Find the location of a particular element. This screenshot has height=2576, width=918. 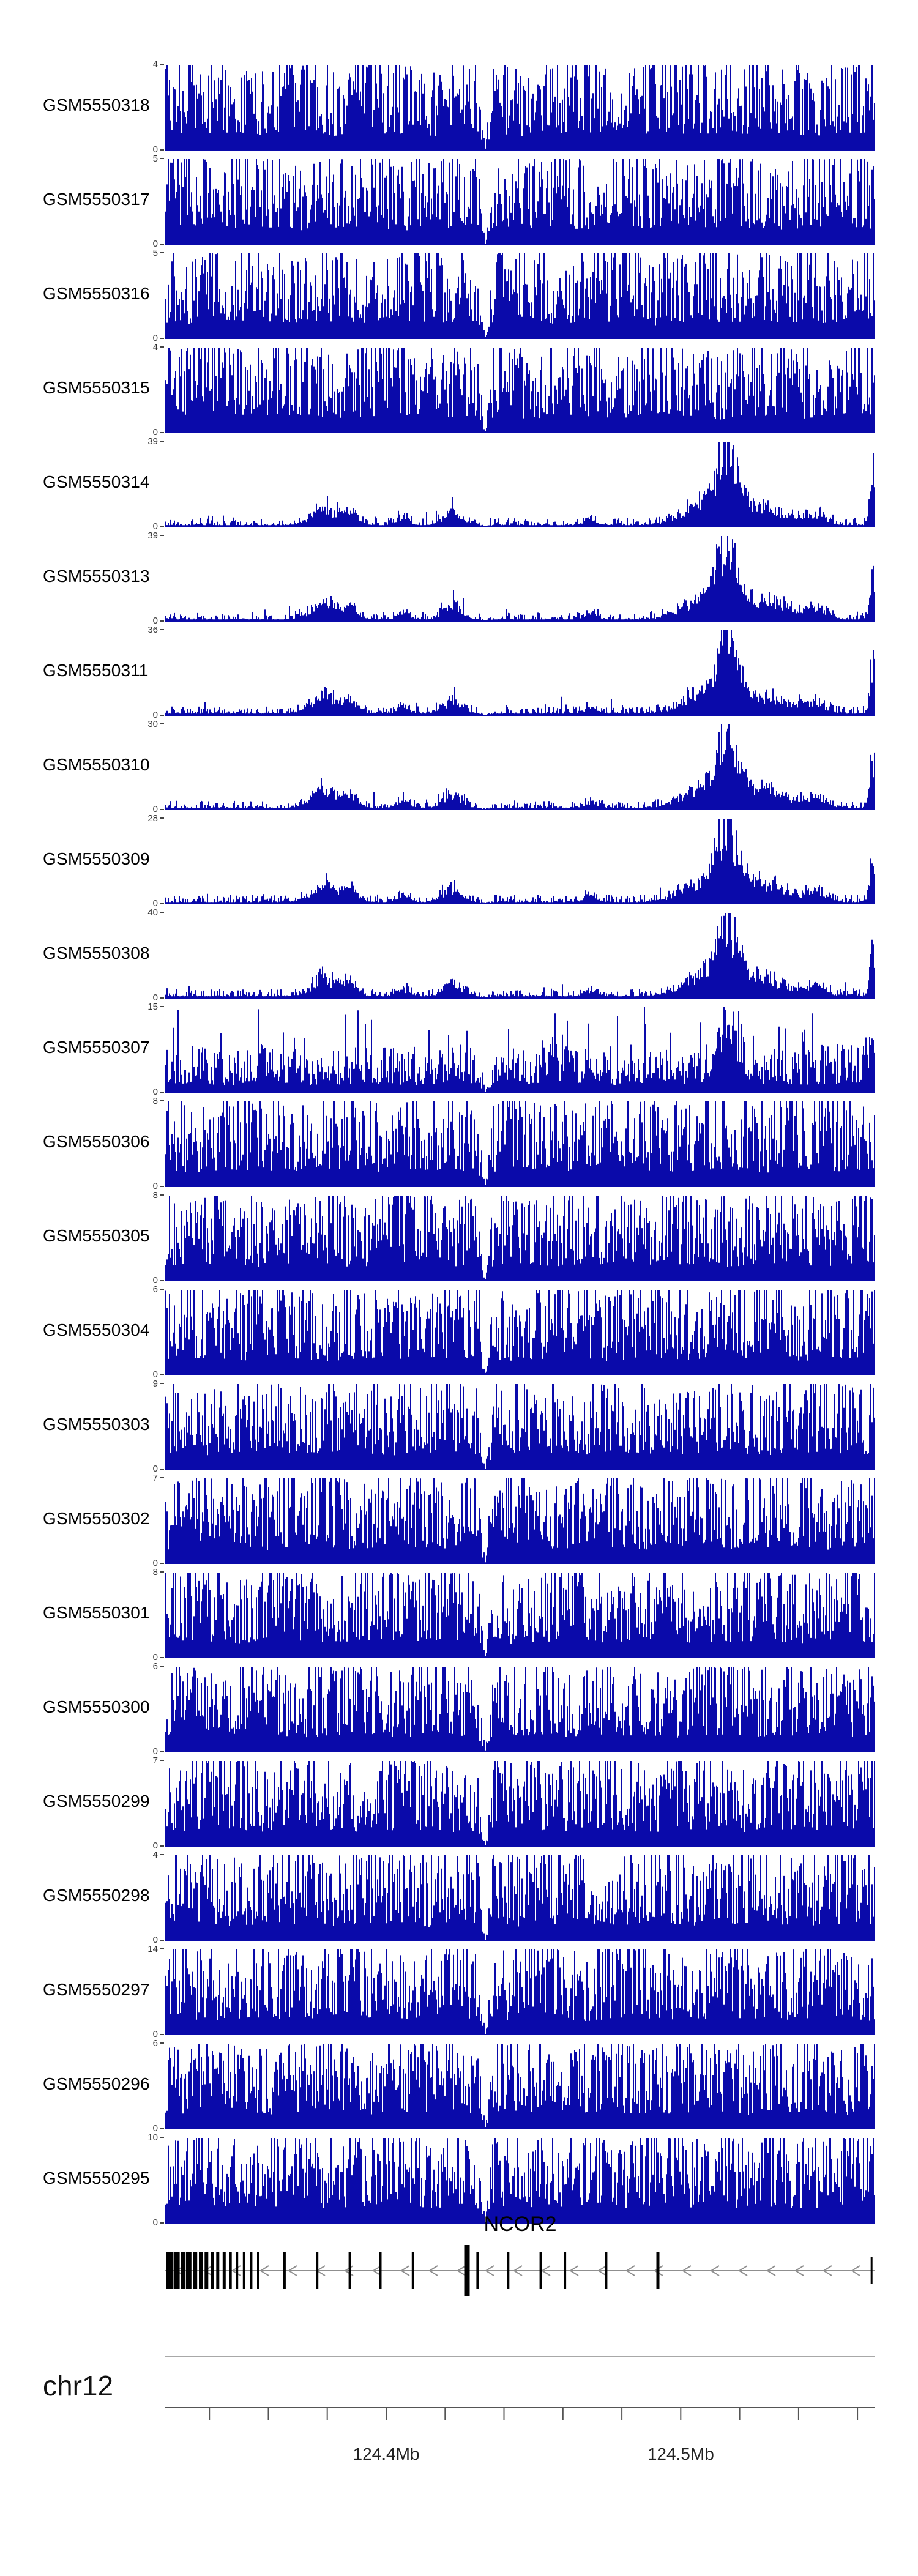

sample-label: GSM5550318 is located at coordinates (96, 104).